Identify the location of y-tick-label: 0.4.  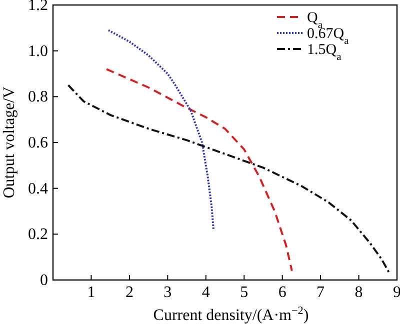
(38, 189).